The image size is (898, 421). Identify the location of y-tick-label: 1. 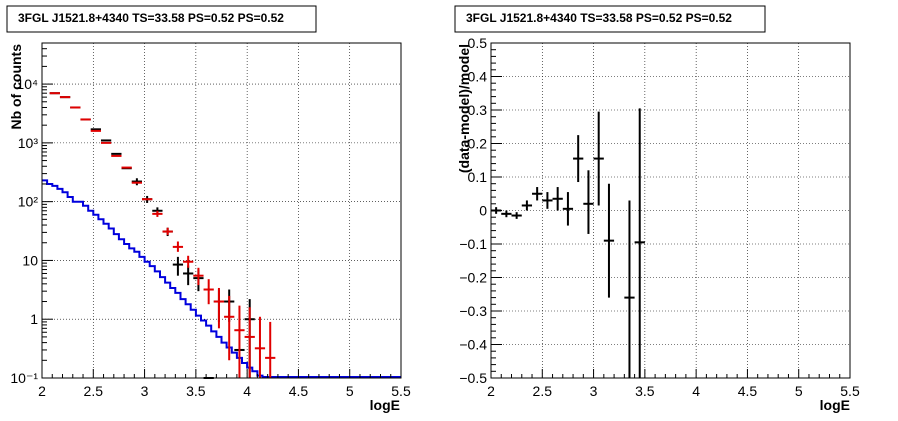
(34, 319).